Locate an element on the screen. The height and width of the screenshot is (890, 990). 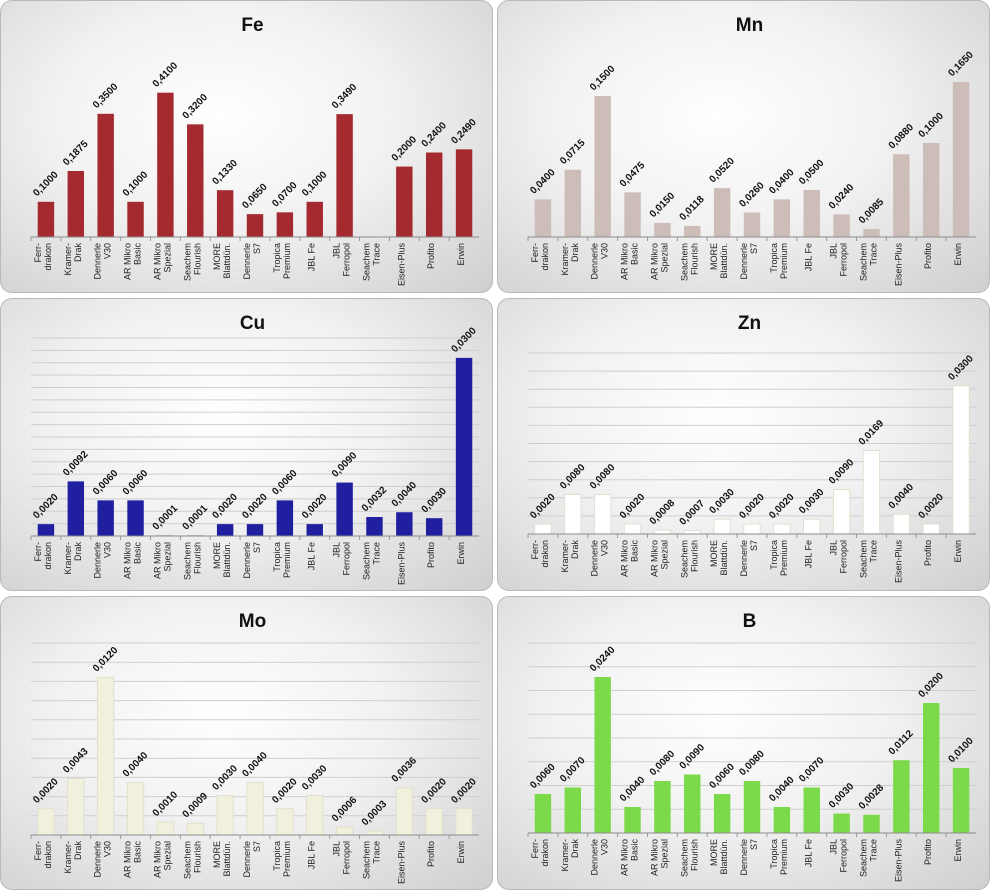
category-label: Eisen-Plus is located at coordinates (898, 861).